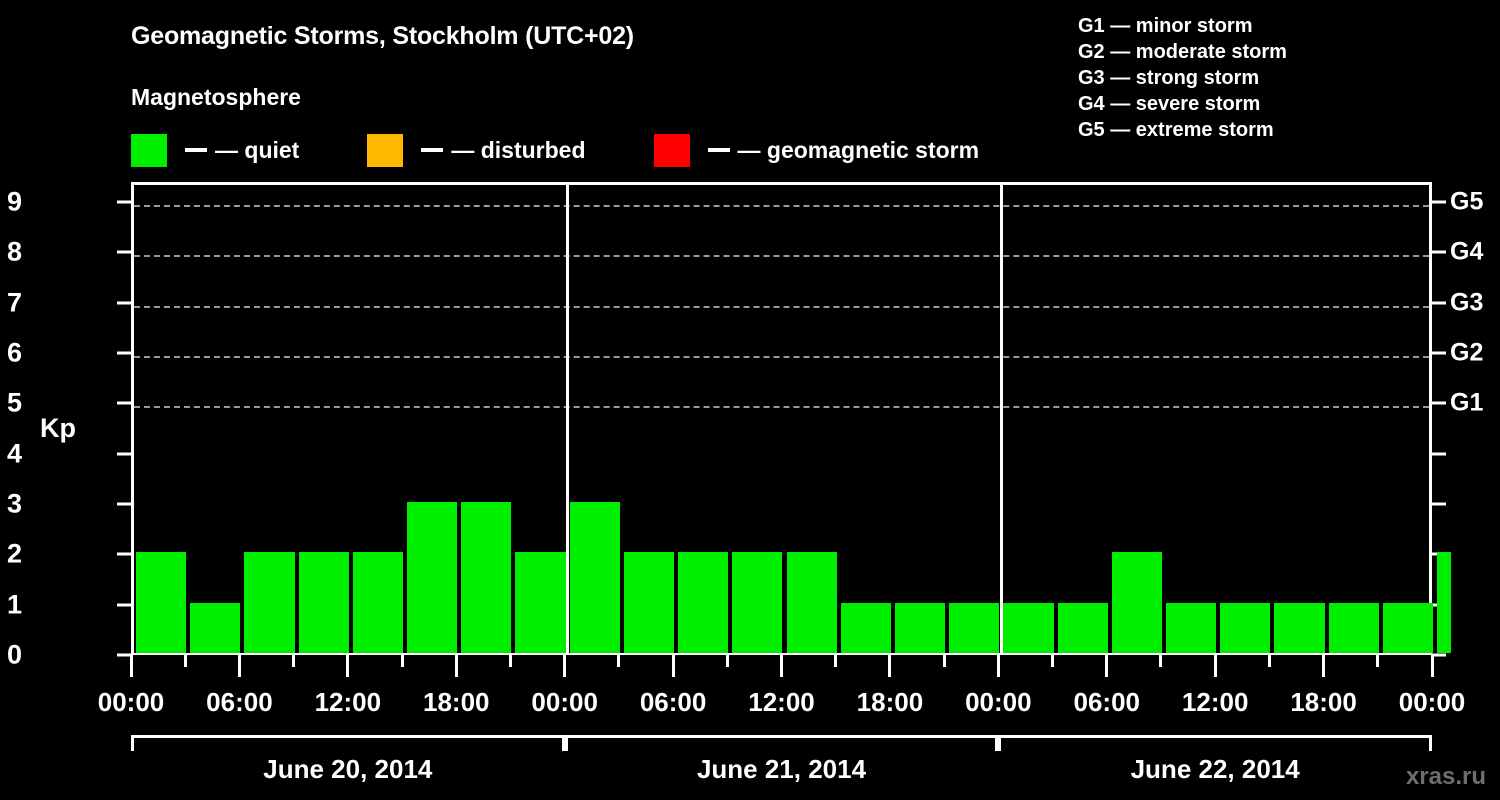 The height and width of the screenshot is (800, 1500). Describe the element at coordinates (1432, 702) in the screenshot. I see `x-tick-label-12: 00:00` at that location.